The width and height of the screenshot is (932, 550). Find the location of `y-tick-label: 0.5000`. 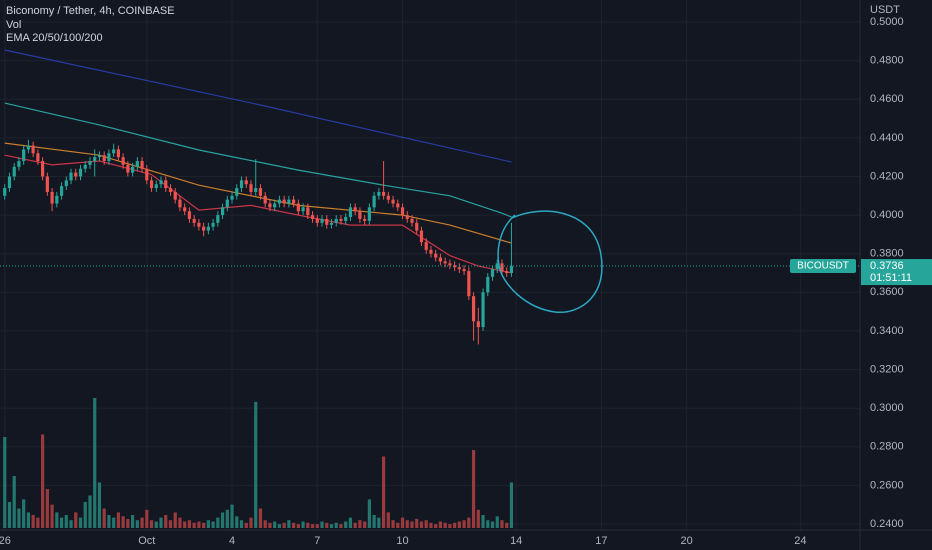

y-tick-label: 0.5000 is located at coordinates (887, 22).